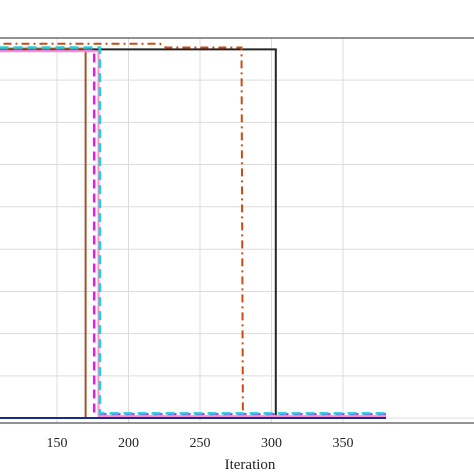  I want to click on x-tick-labels: 150 200 250 300 350, so click(200, 443).